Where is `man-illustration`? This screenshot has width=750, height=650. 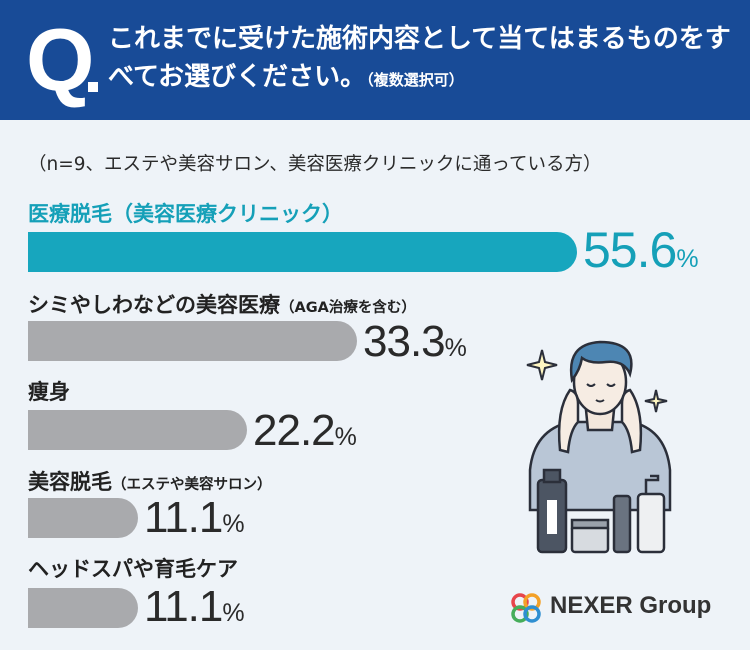 man-illustration is located at coordinates (599, 447).